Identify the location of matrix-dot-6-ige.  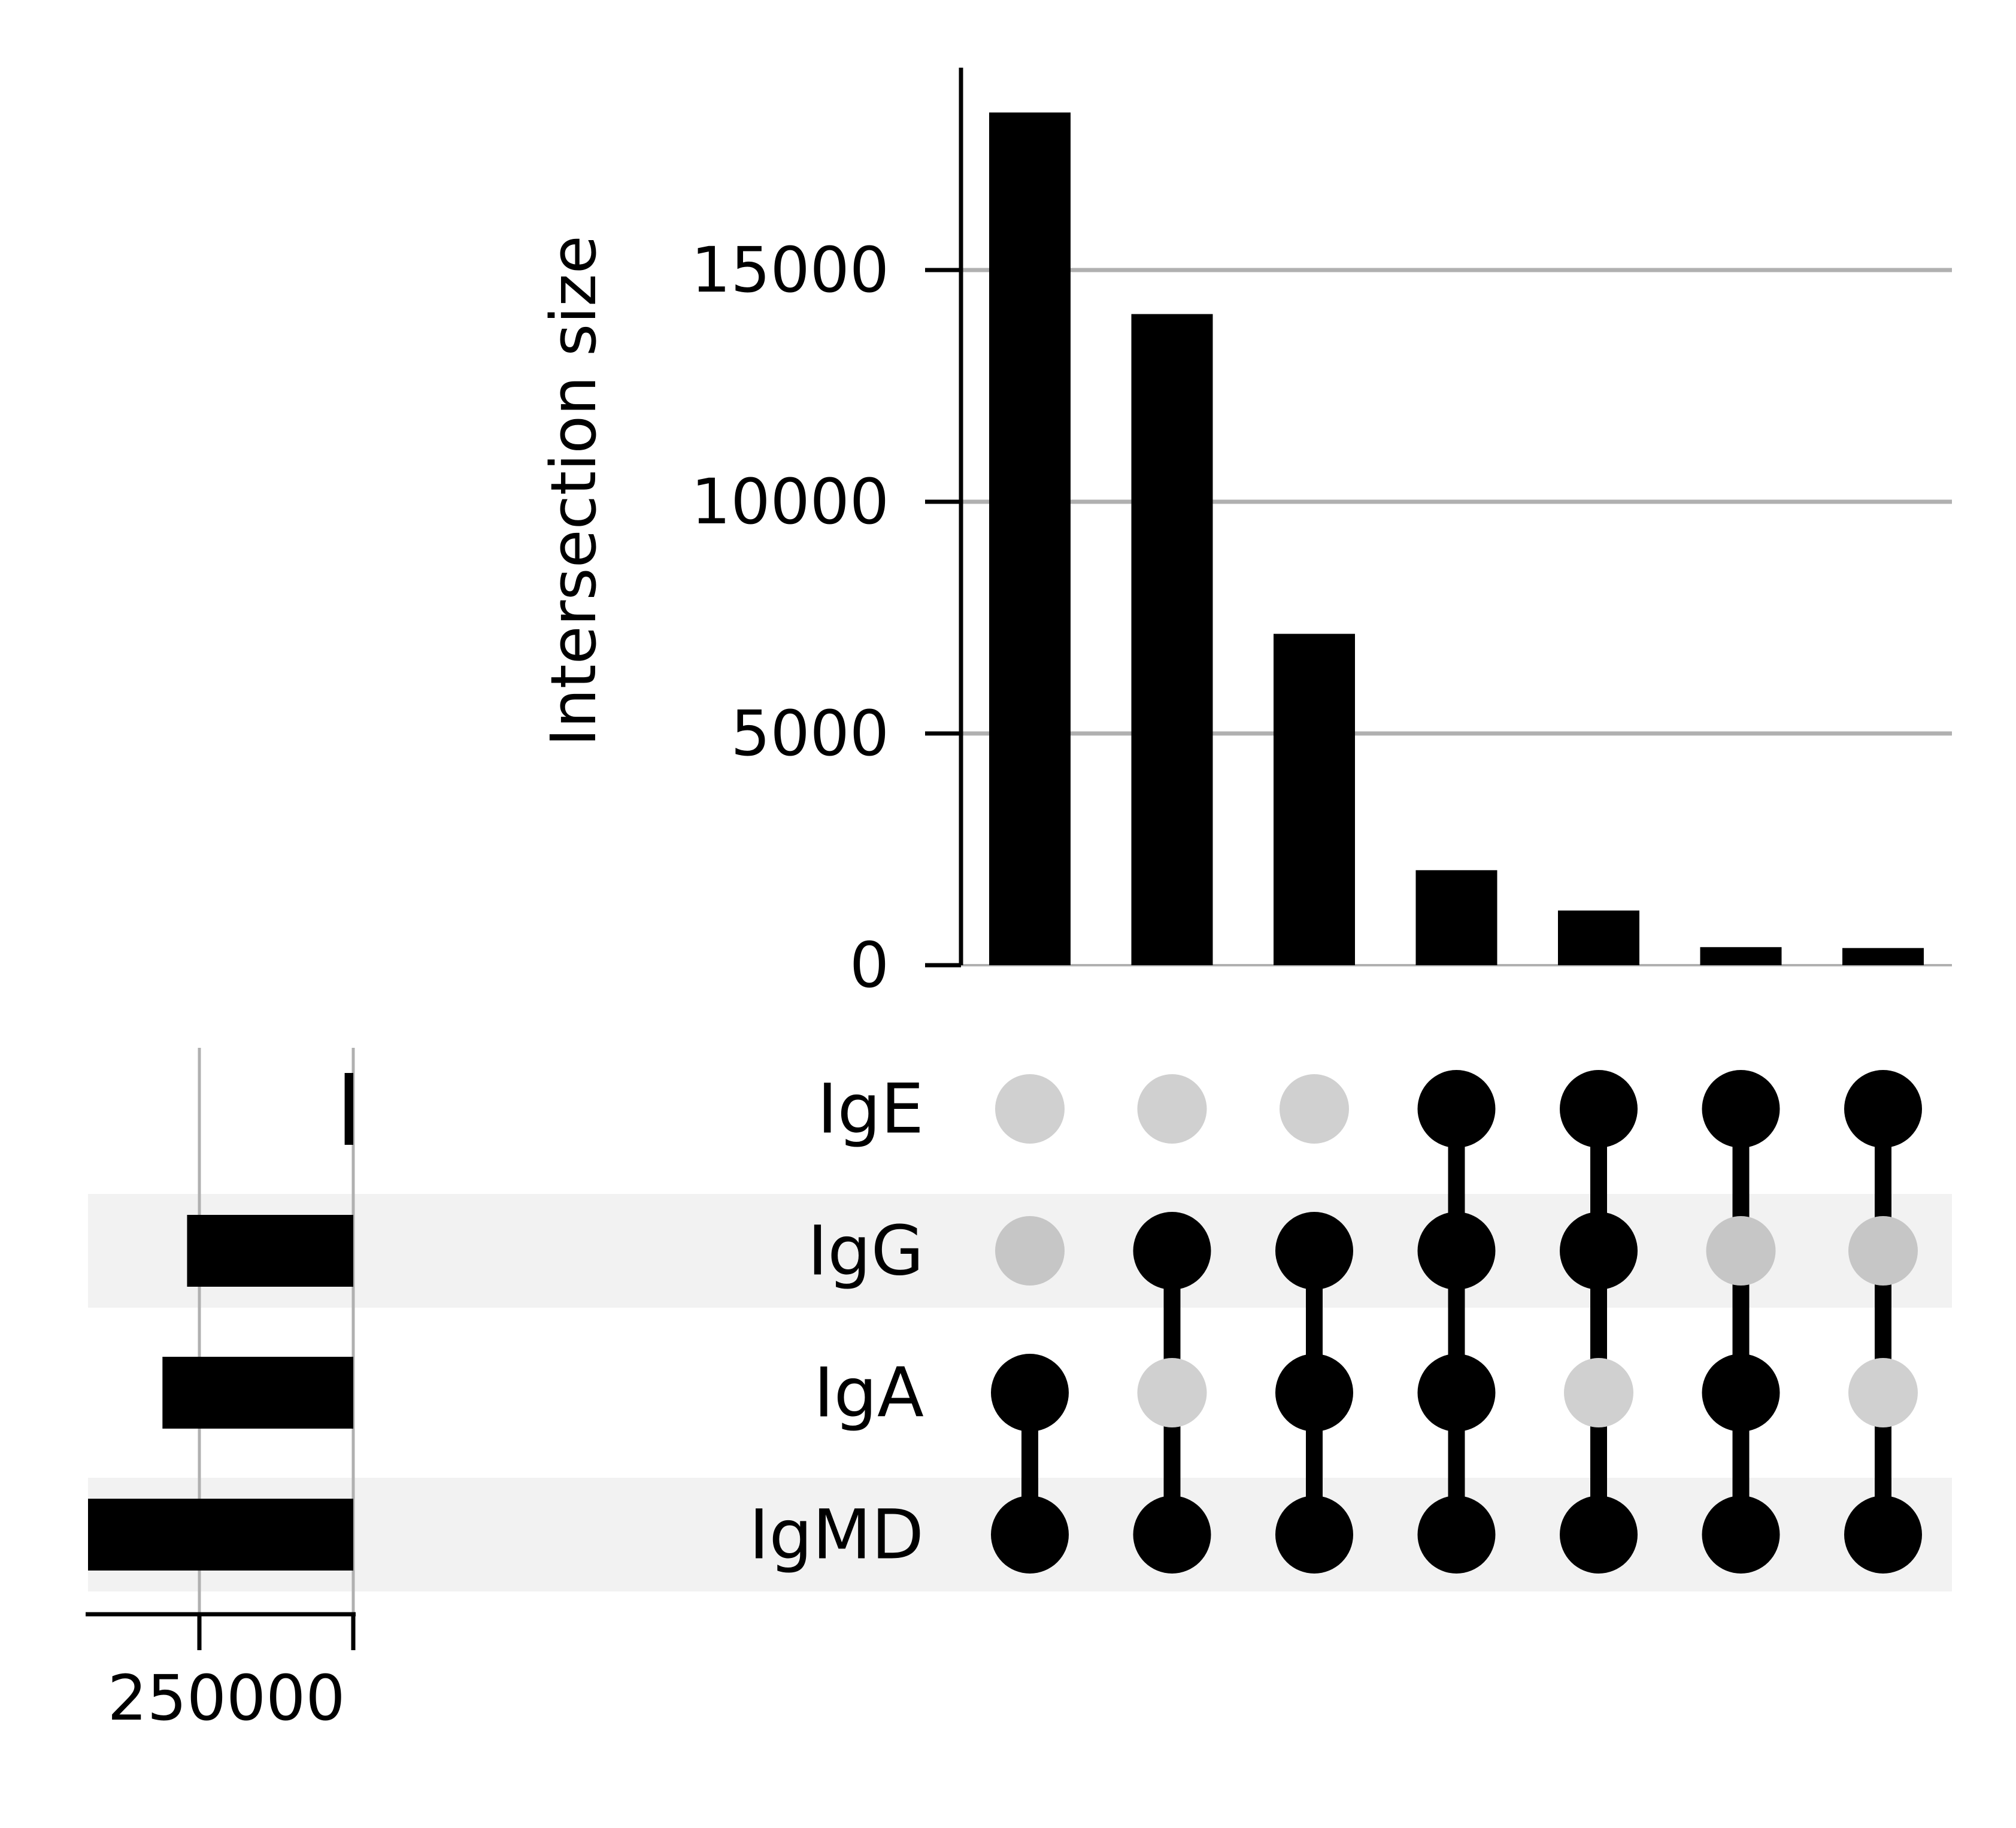
(1741, 1109).